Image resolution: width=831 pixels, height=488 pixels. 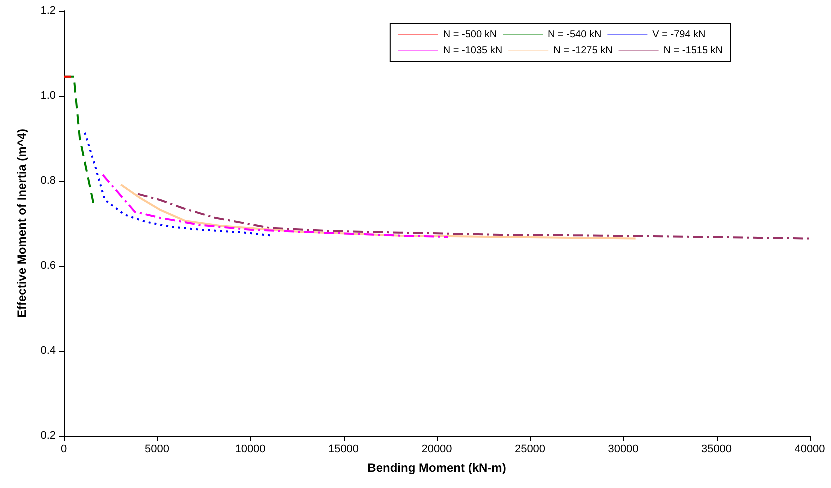 I want to click on x-tick-label: 35000, so click(x=716, y=450).